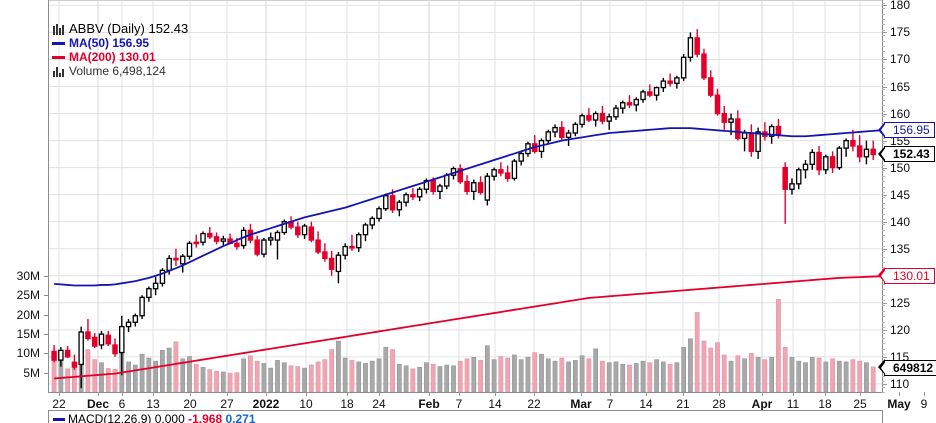  What do you see at coordinates (58, 57) in the screenshot?
I see `ma200-line-swatch-icon` at bounding box center [58, 57].